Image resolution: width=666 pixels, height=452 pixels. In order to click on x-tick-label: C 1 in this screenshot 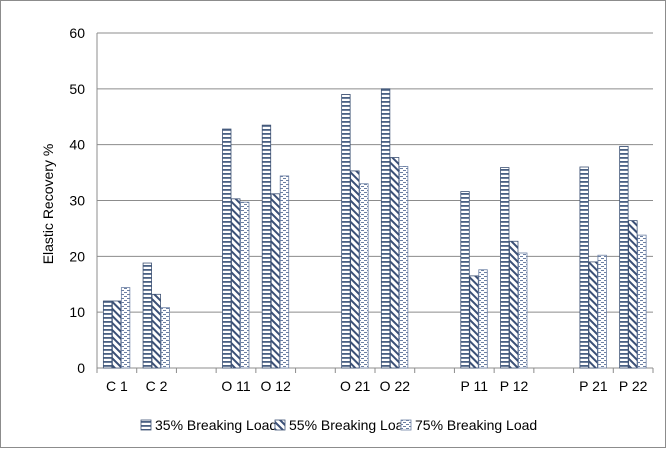, I will do `click(117, 386)`.